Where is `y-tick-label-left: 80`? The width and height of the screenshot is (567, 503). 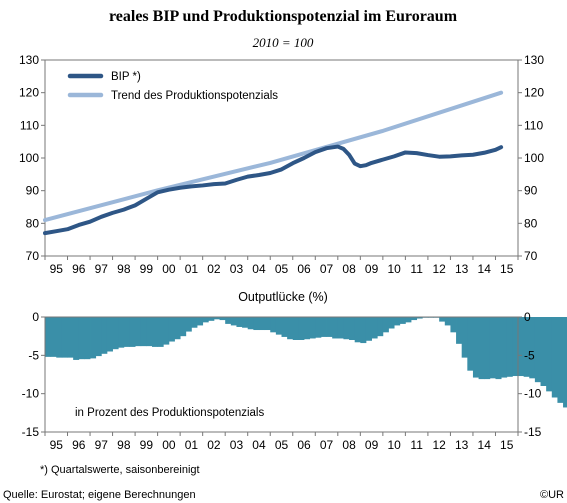 y-tick-label-left: 80 is located at coordinates (33, 223).